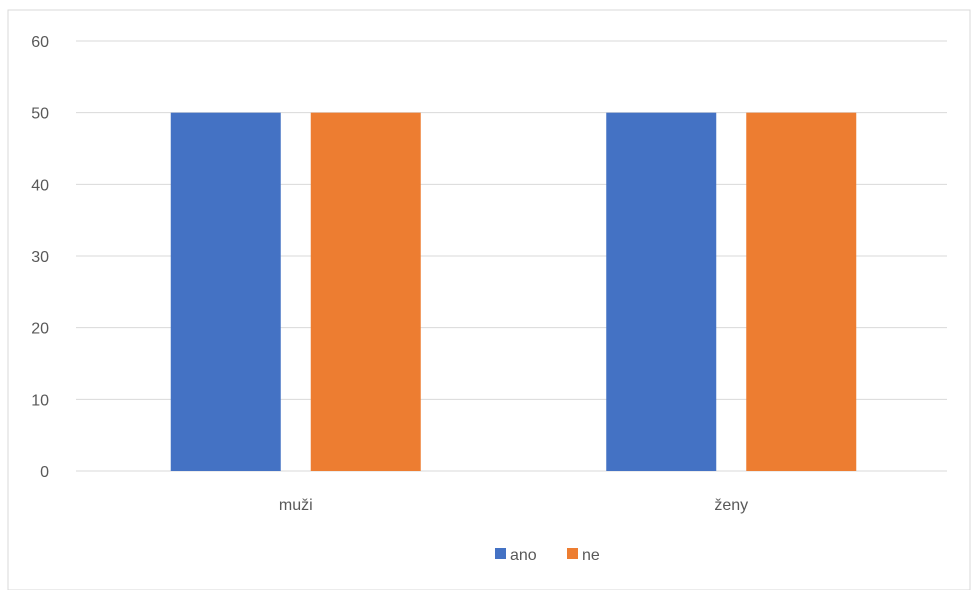 The height and width of the screenshot is (590, 971). Describe the element at coordinates (296, 505) in the screenshot. I see `x-tick-label: muži` at that location.